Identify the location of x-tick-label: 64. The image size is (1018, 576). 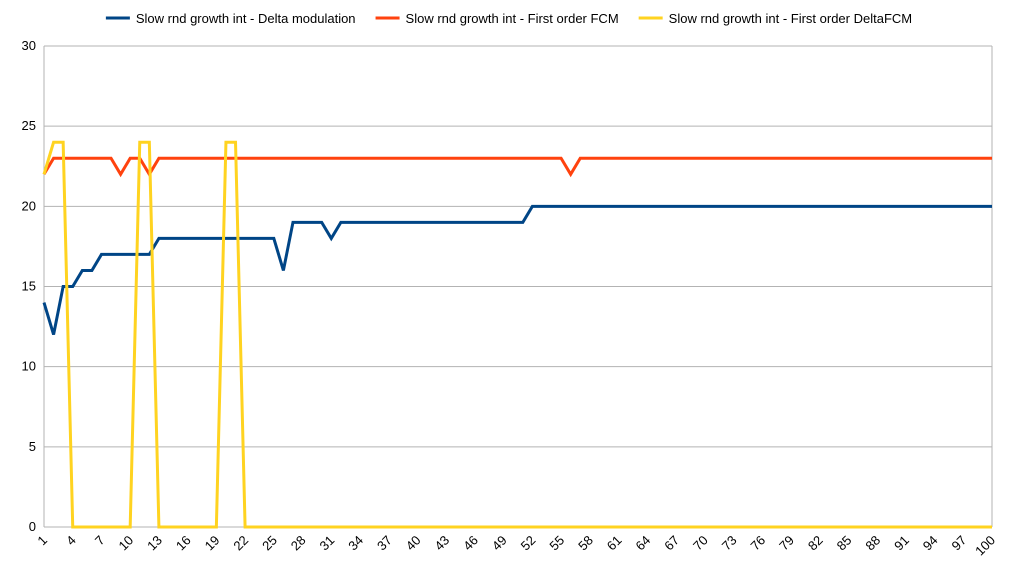
(643, 543).